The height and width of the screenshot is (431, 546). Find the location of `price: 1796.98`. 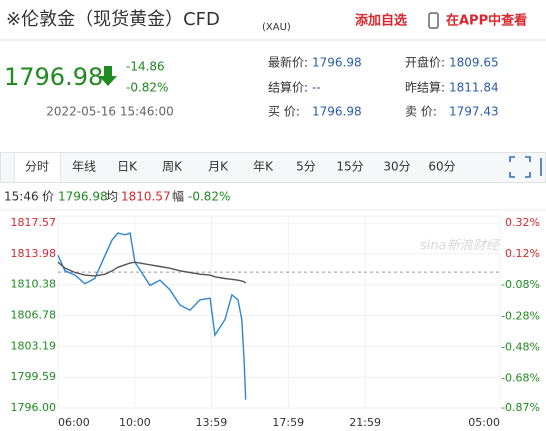

price: 1796.98 is located at coordinates (53, 77).